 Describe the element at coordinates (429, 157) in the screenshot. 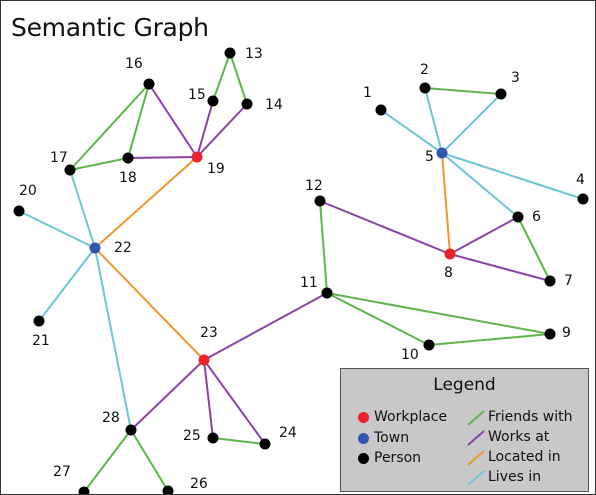

I see `node-label-5: 5` at that location.